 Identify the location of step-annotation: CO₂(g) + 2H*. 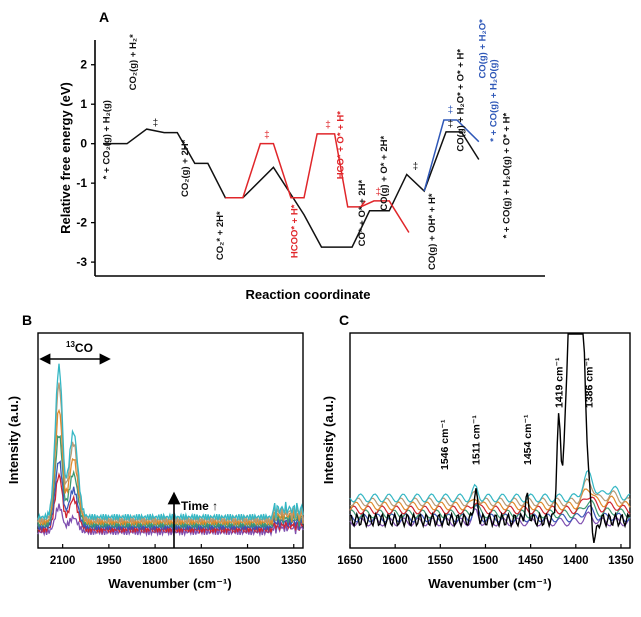
(185, 168).